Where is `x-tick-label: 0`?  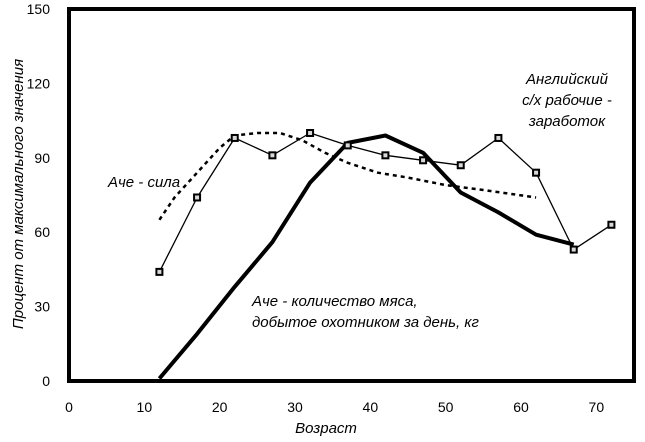 x-tick-label: 0 is located at coordinates (69, 407).